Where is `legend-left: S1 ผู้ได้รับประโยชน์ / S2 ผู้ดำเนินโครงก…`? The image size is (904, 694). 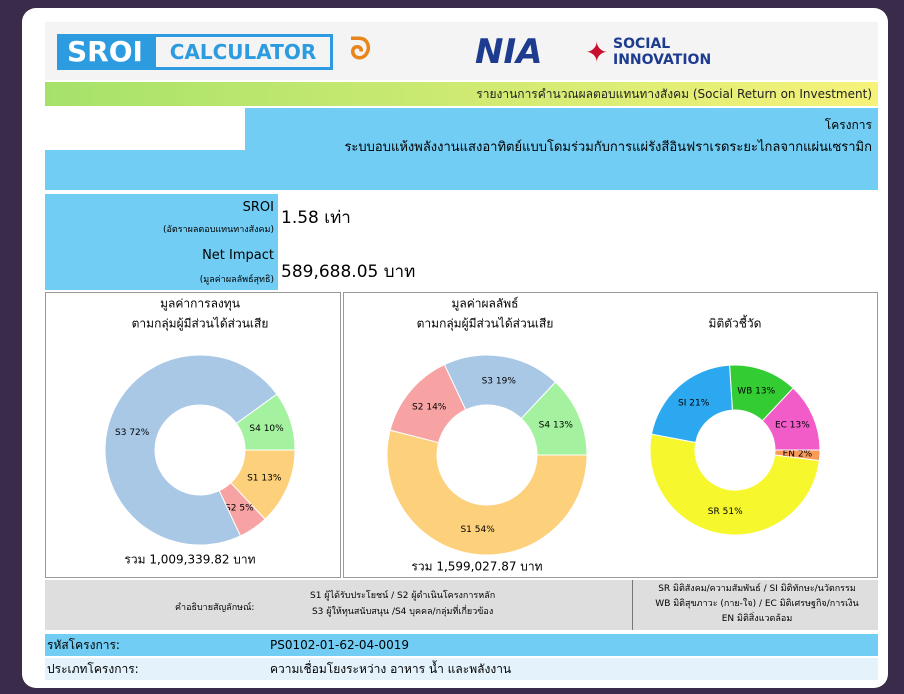 legend-left: S1 ผู้ได้รับประโยชน์ / S2 ผู้ดำเนินโครงก… is located at coordinates (402, 604).